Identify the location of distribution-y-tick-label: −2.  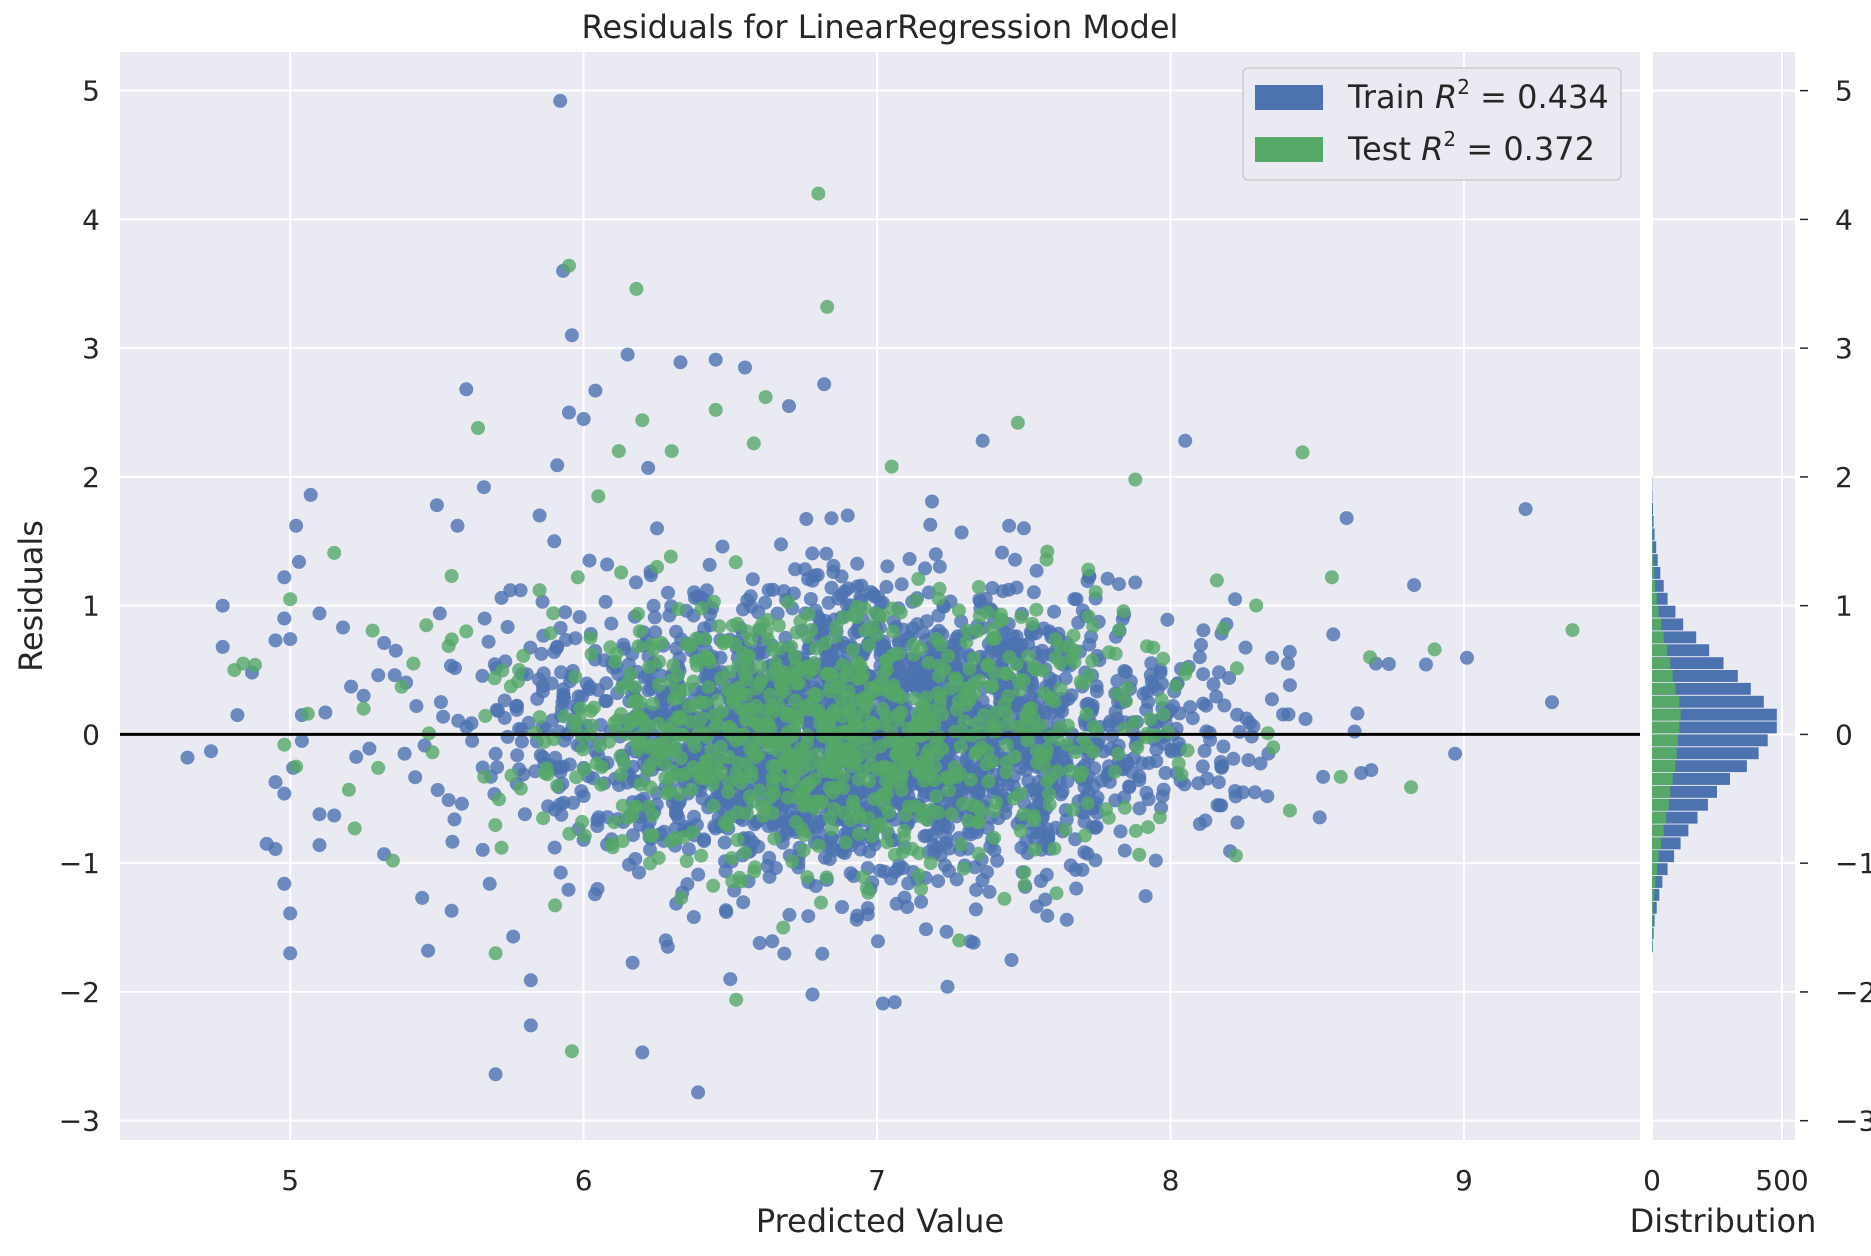
(1853, 992).